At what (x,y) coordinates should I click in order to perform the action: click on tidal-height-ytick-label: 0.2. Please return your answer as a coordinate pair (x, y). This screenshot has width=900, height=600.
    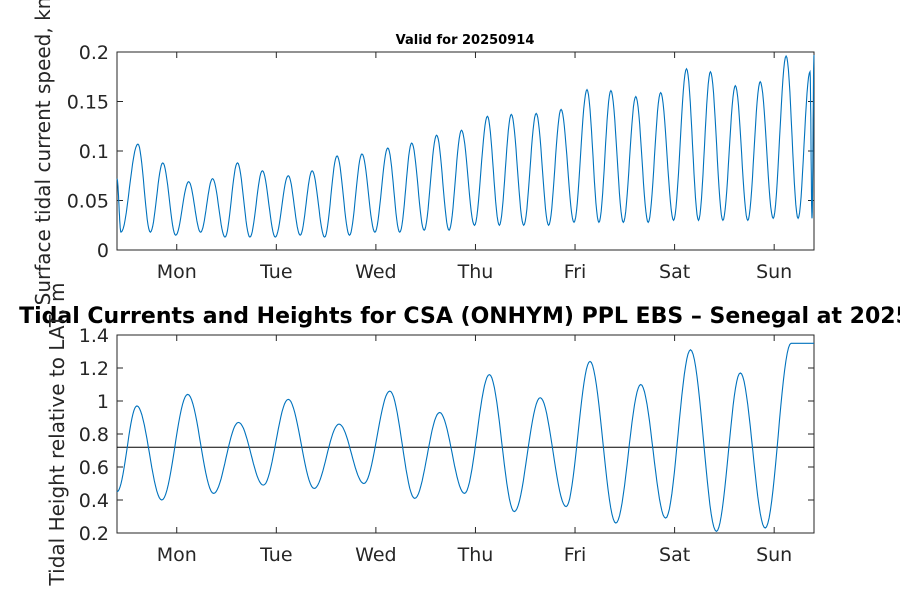
    Looking at the image, I should click on (94, 534).